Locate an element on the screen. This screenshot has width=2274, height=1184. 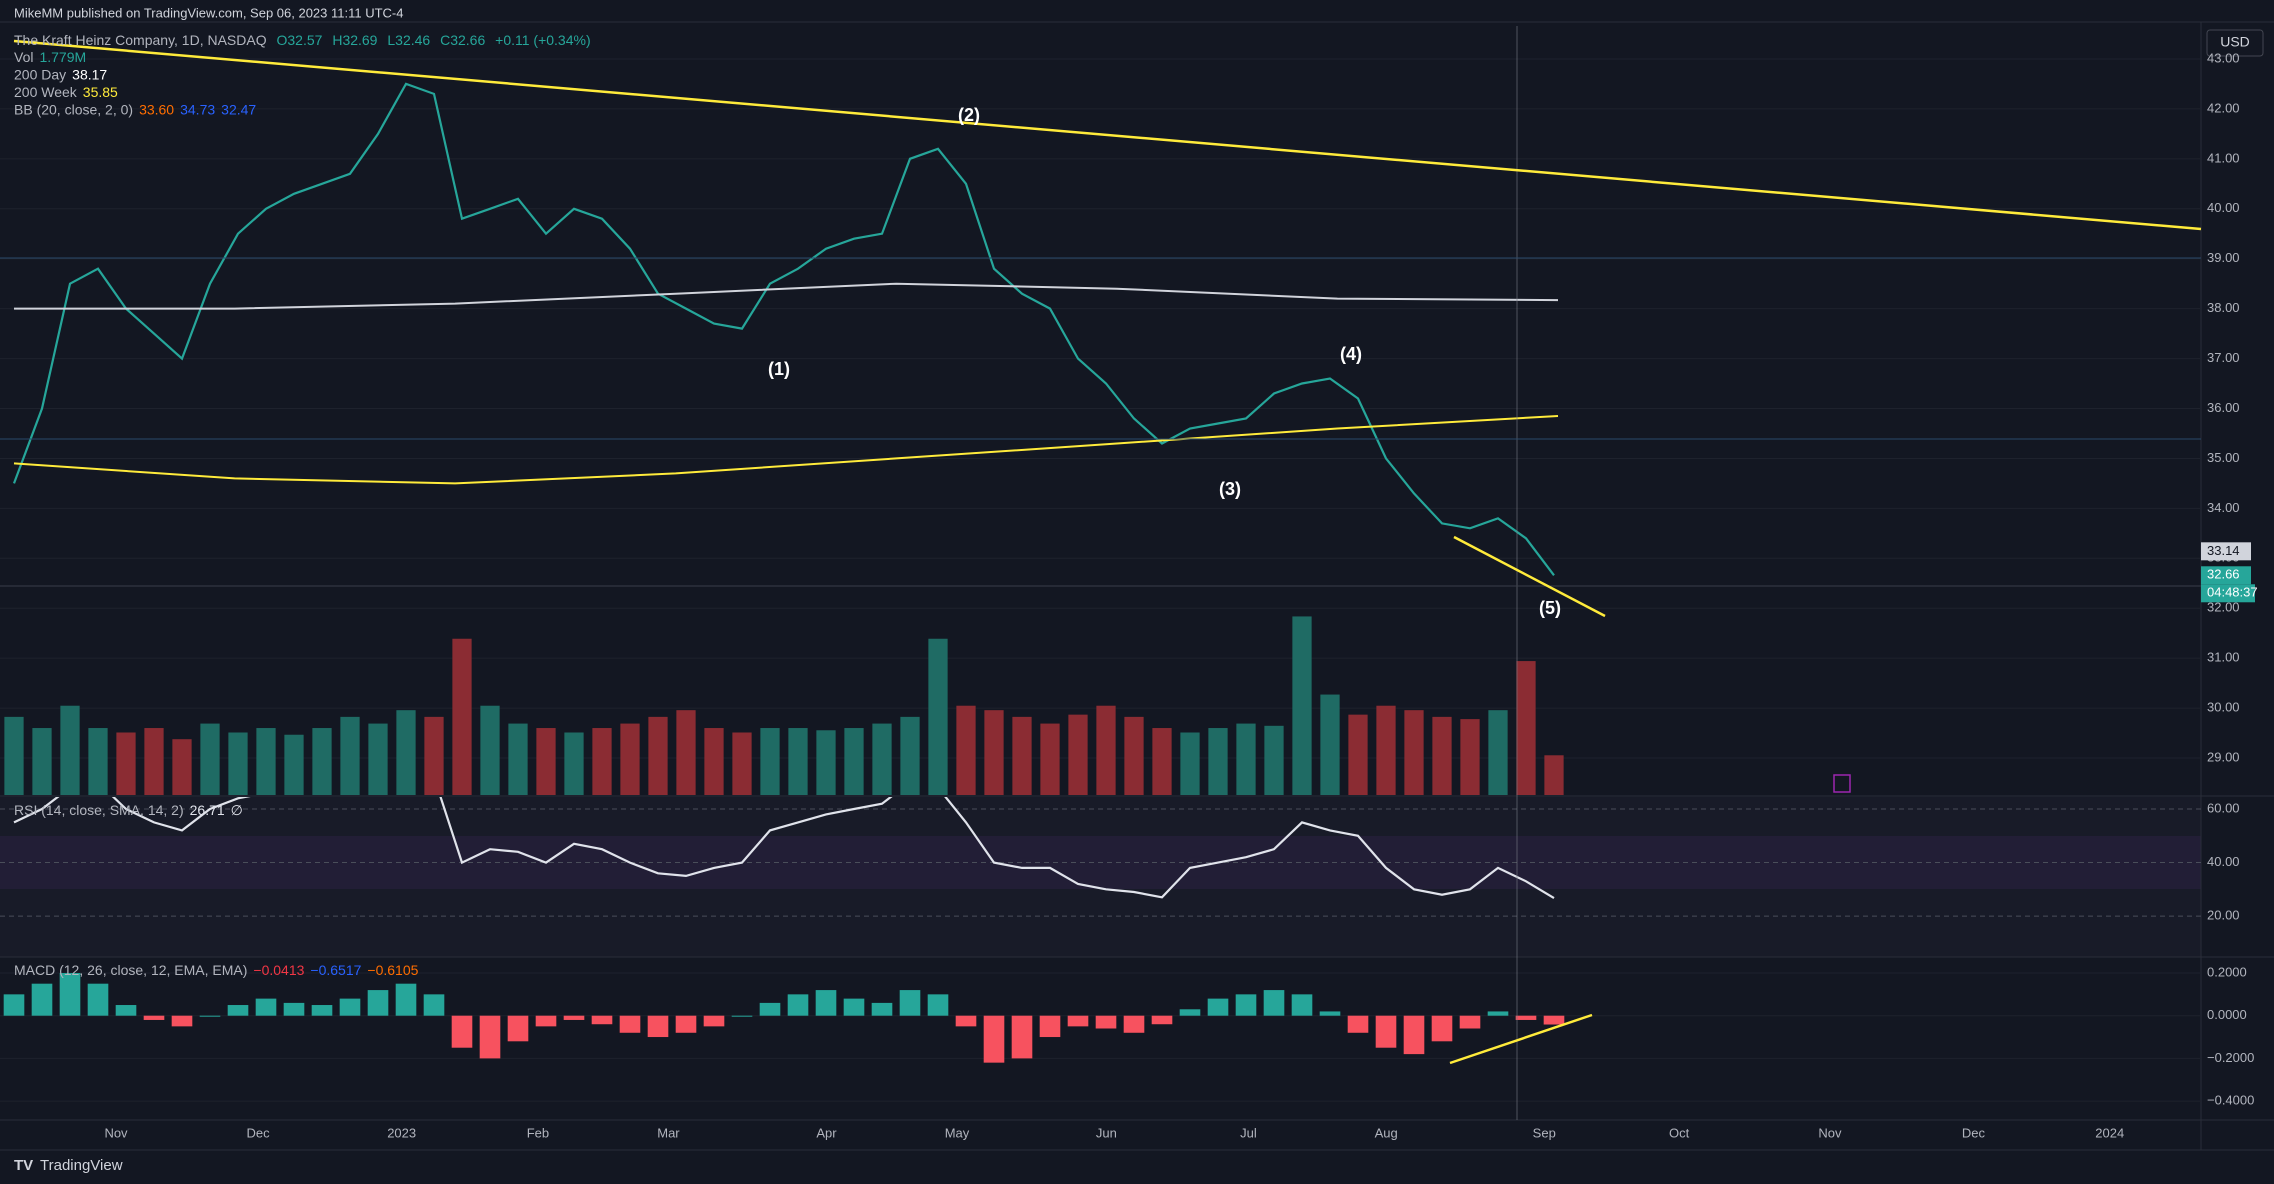
wave-label: (5) is located at coordinates (1550, 608).